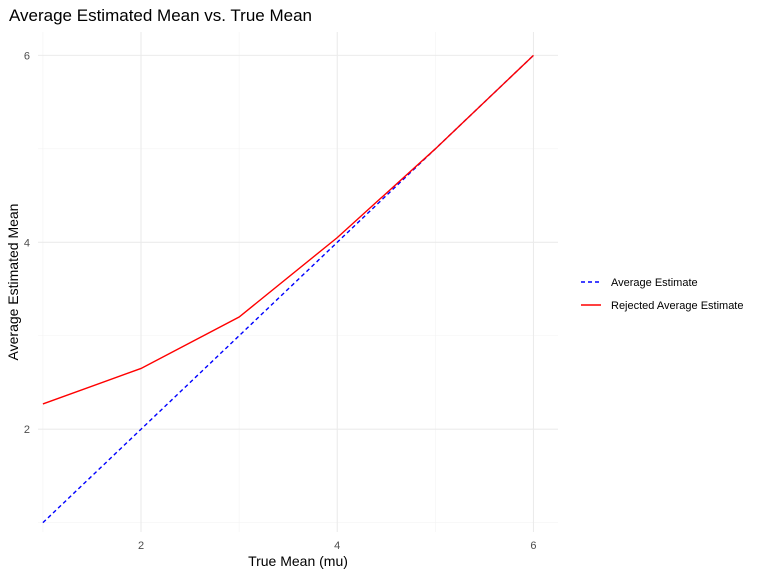 The height and width of the screenshot is (576, 768). I want to click on legend-label-2: Rejected Average Estimate, so click(677, 306).